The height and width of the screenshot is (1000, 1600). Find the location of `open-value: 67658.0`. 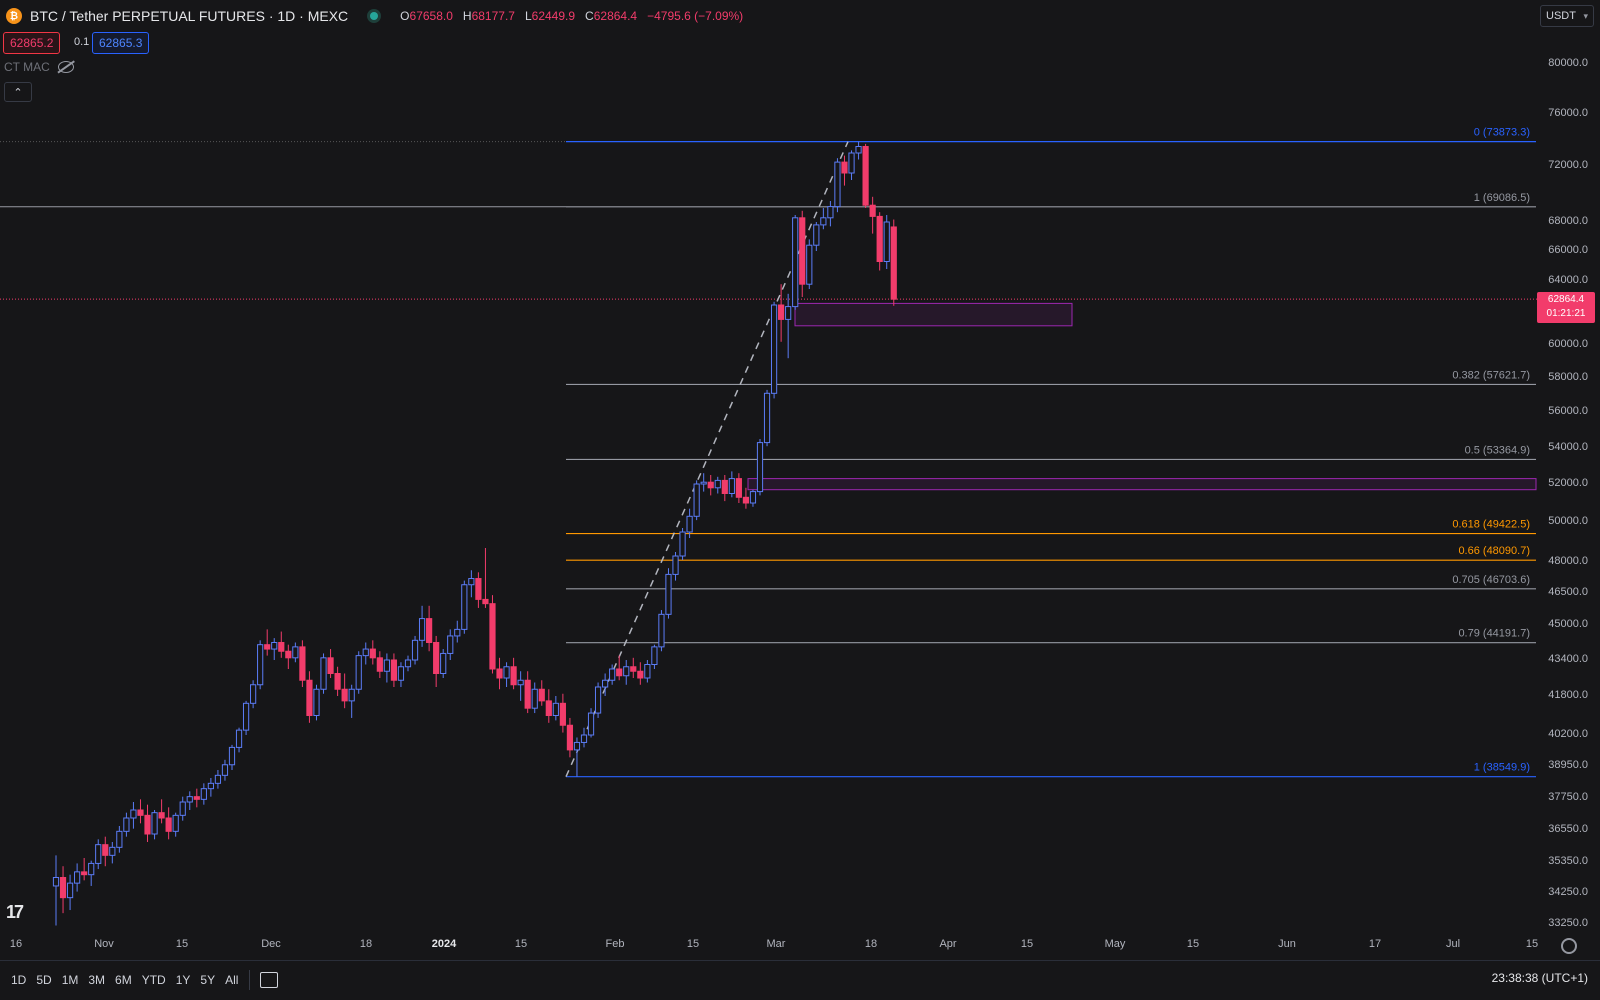

open-value: 67658.0 is located at coordinates (431, 16).